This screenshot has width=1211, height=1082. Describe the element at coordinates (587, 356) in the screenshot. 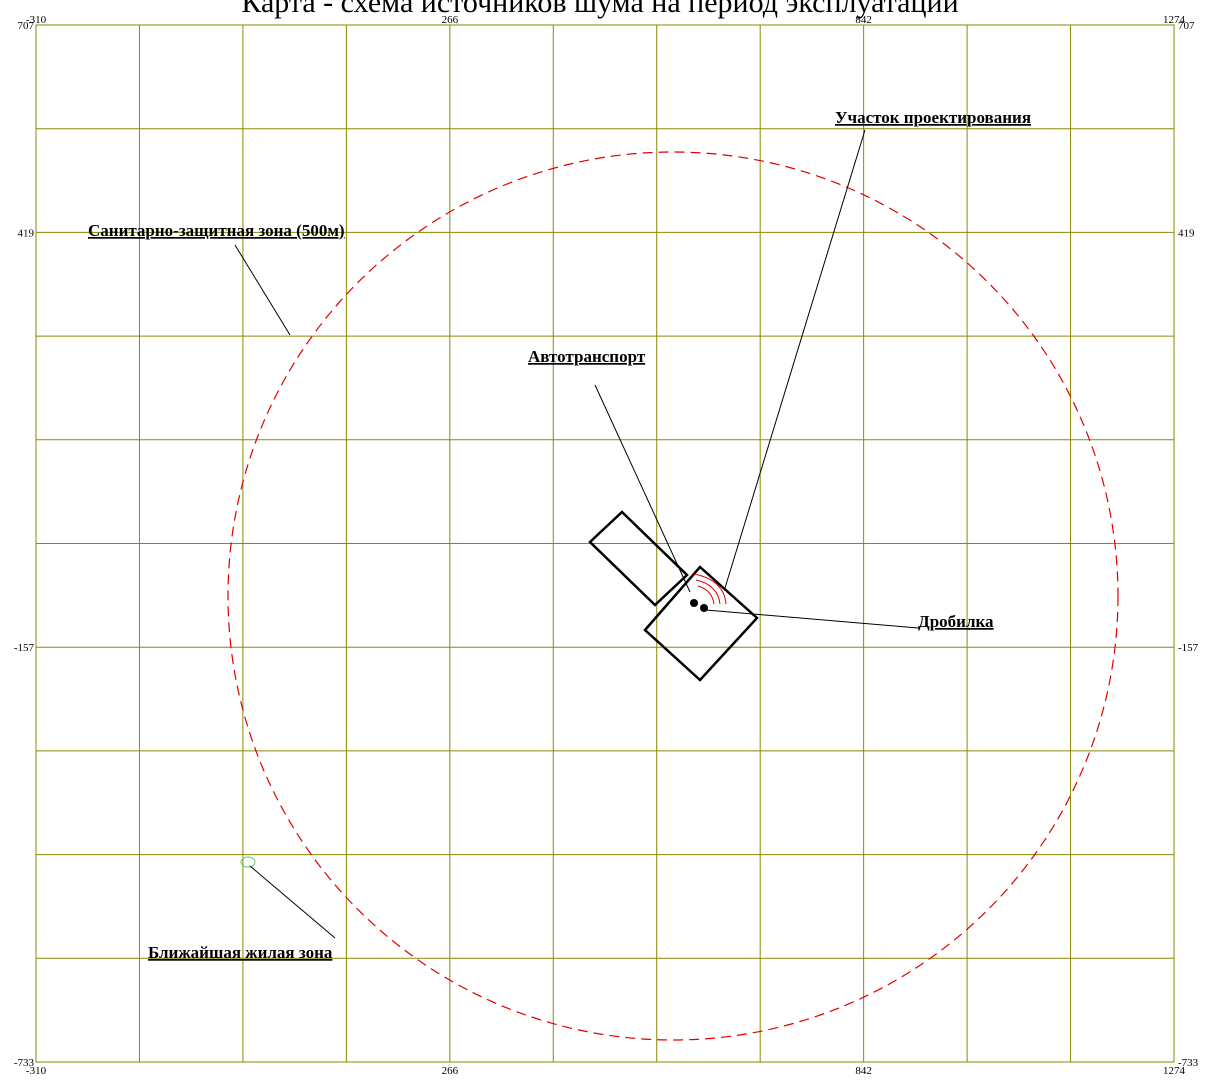

I see `label: Автотранспорт` at that location.